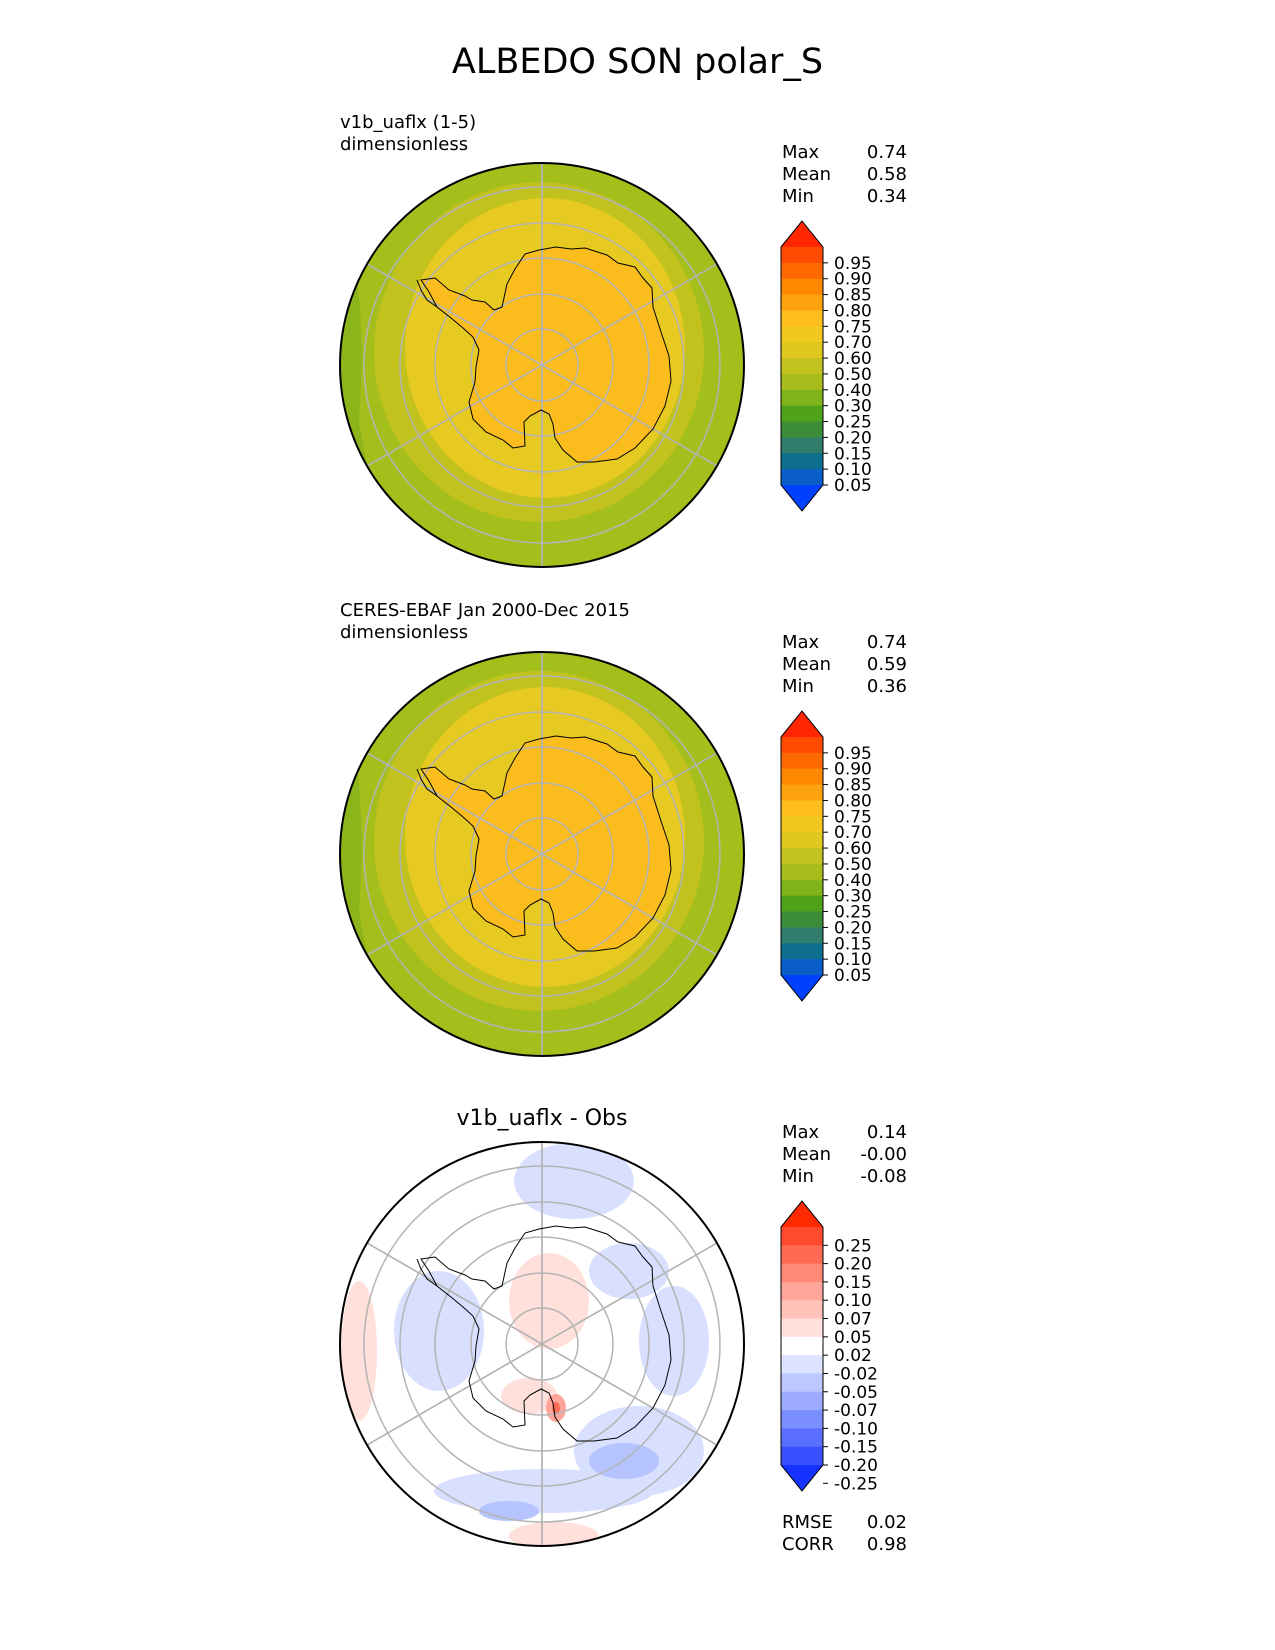 This screenshot has width=1275, height=1650. Describe the element at coordinates (844, 1133) in the screenshot. I see `stat-row: Max 0.14` at that location.